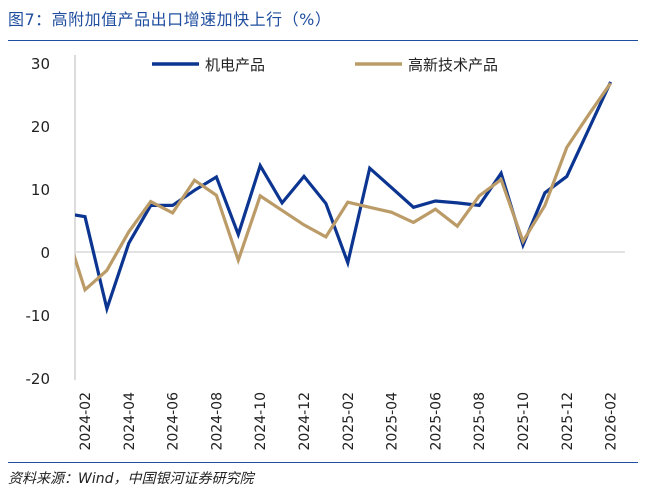  I want to click on x-tick-label: 2025-08, so click(480, 421).